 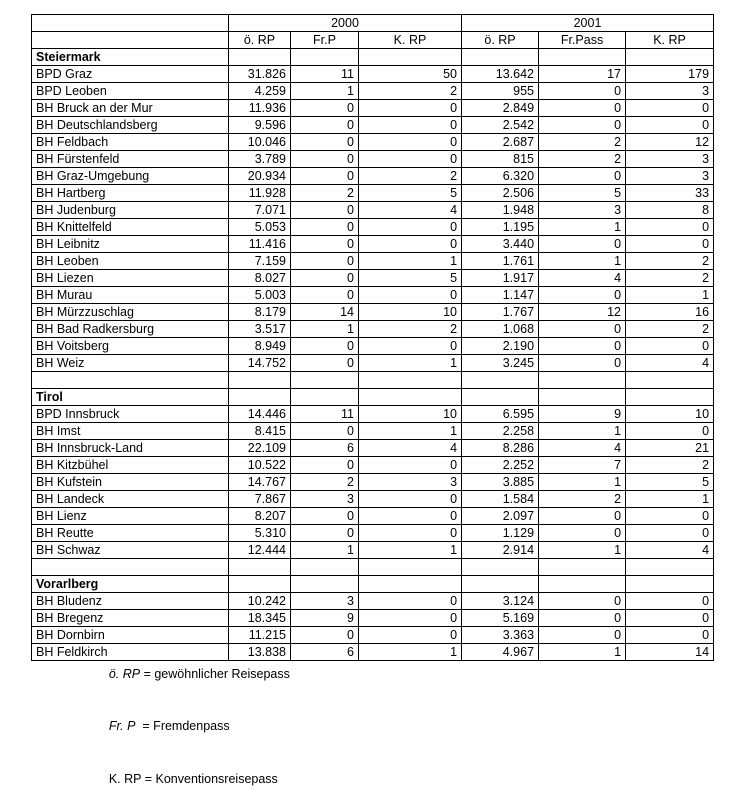 I want to click on table-row: BH Weiz 14.752 0 1 3.245 0 4, so click(x=373, y=363).